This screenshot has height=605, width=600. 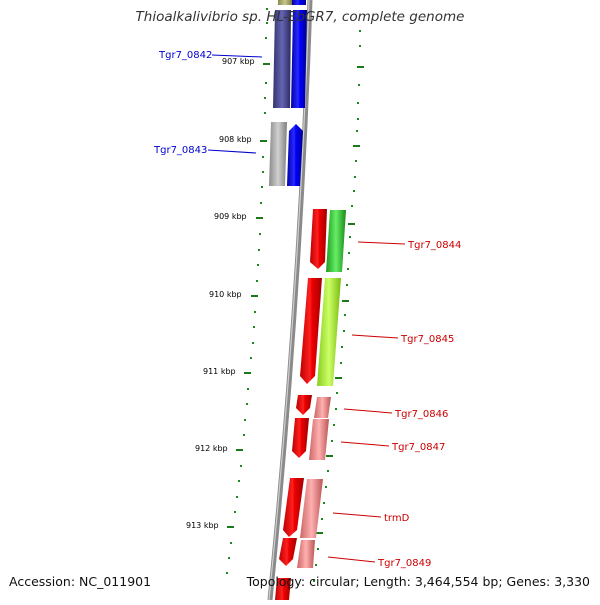 I want to click on gene-label-tgr7-0845: Tgr7_0845, so click(x=427, y=339).